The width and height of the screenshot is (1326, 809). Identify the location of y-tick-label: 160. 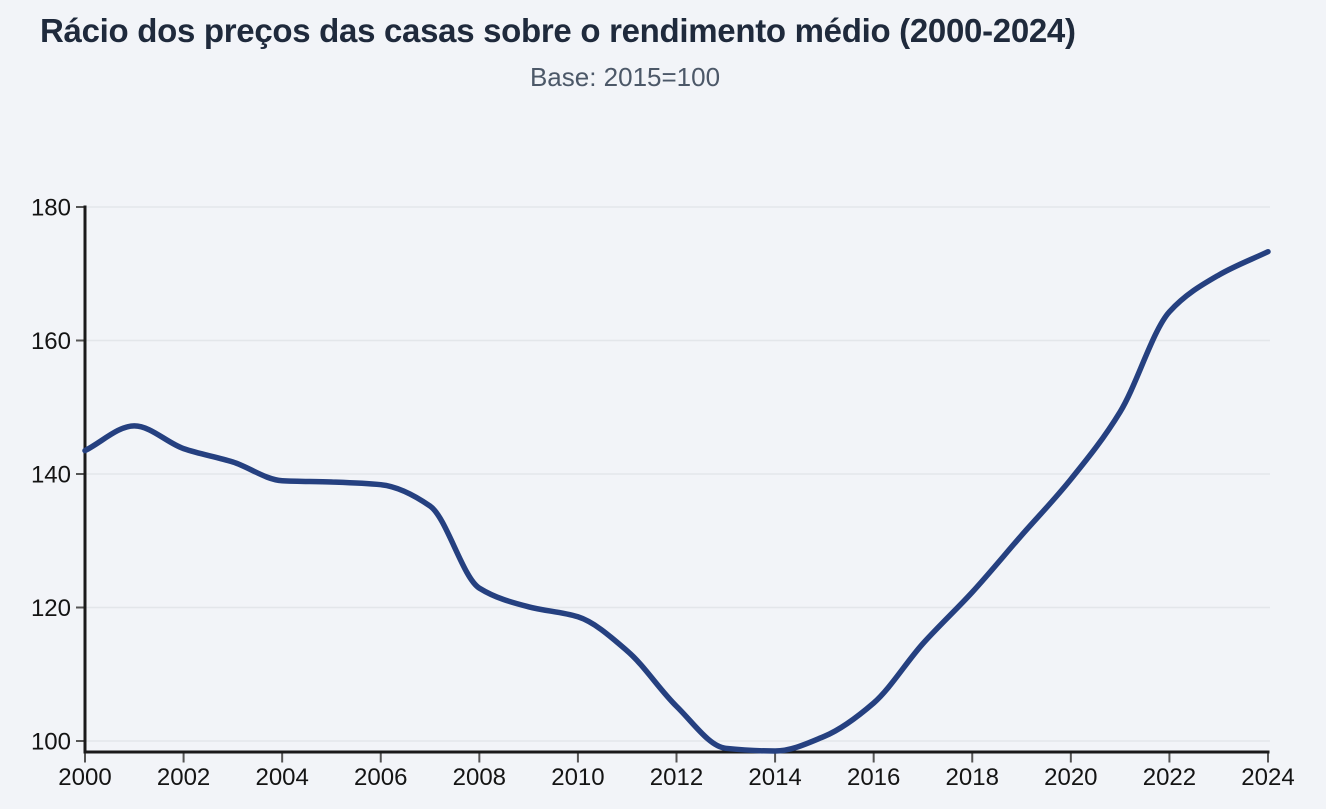
(51, 341).